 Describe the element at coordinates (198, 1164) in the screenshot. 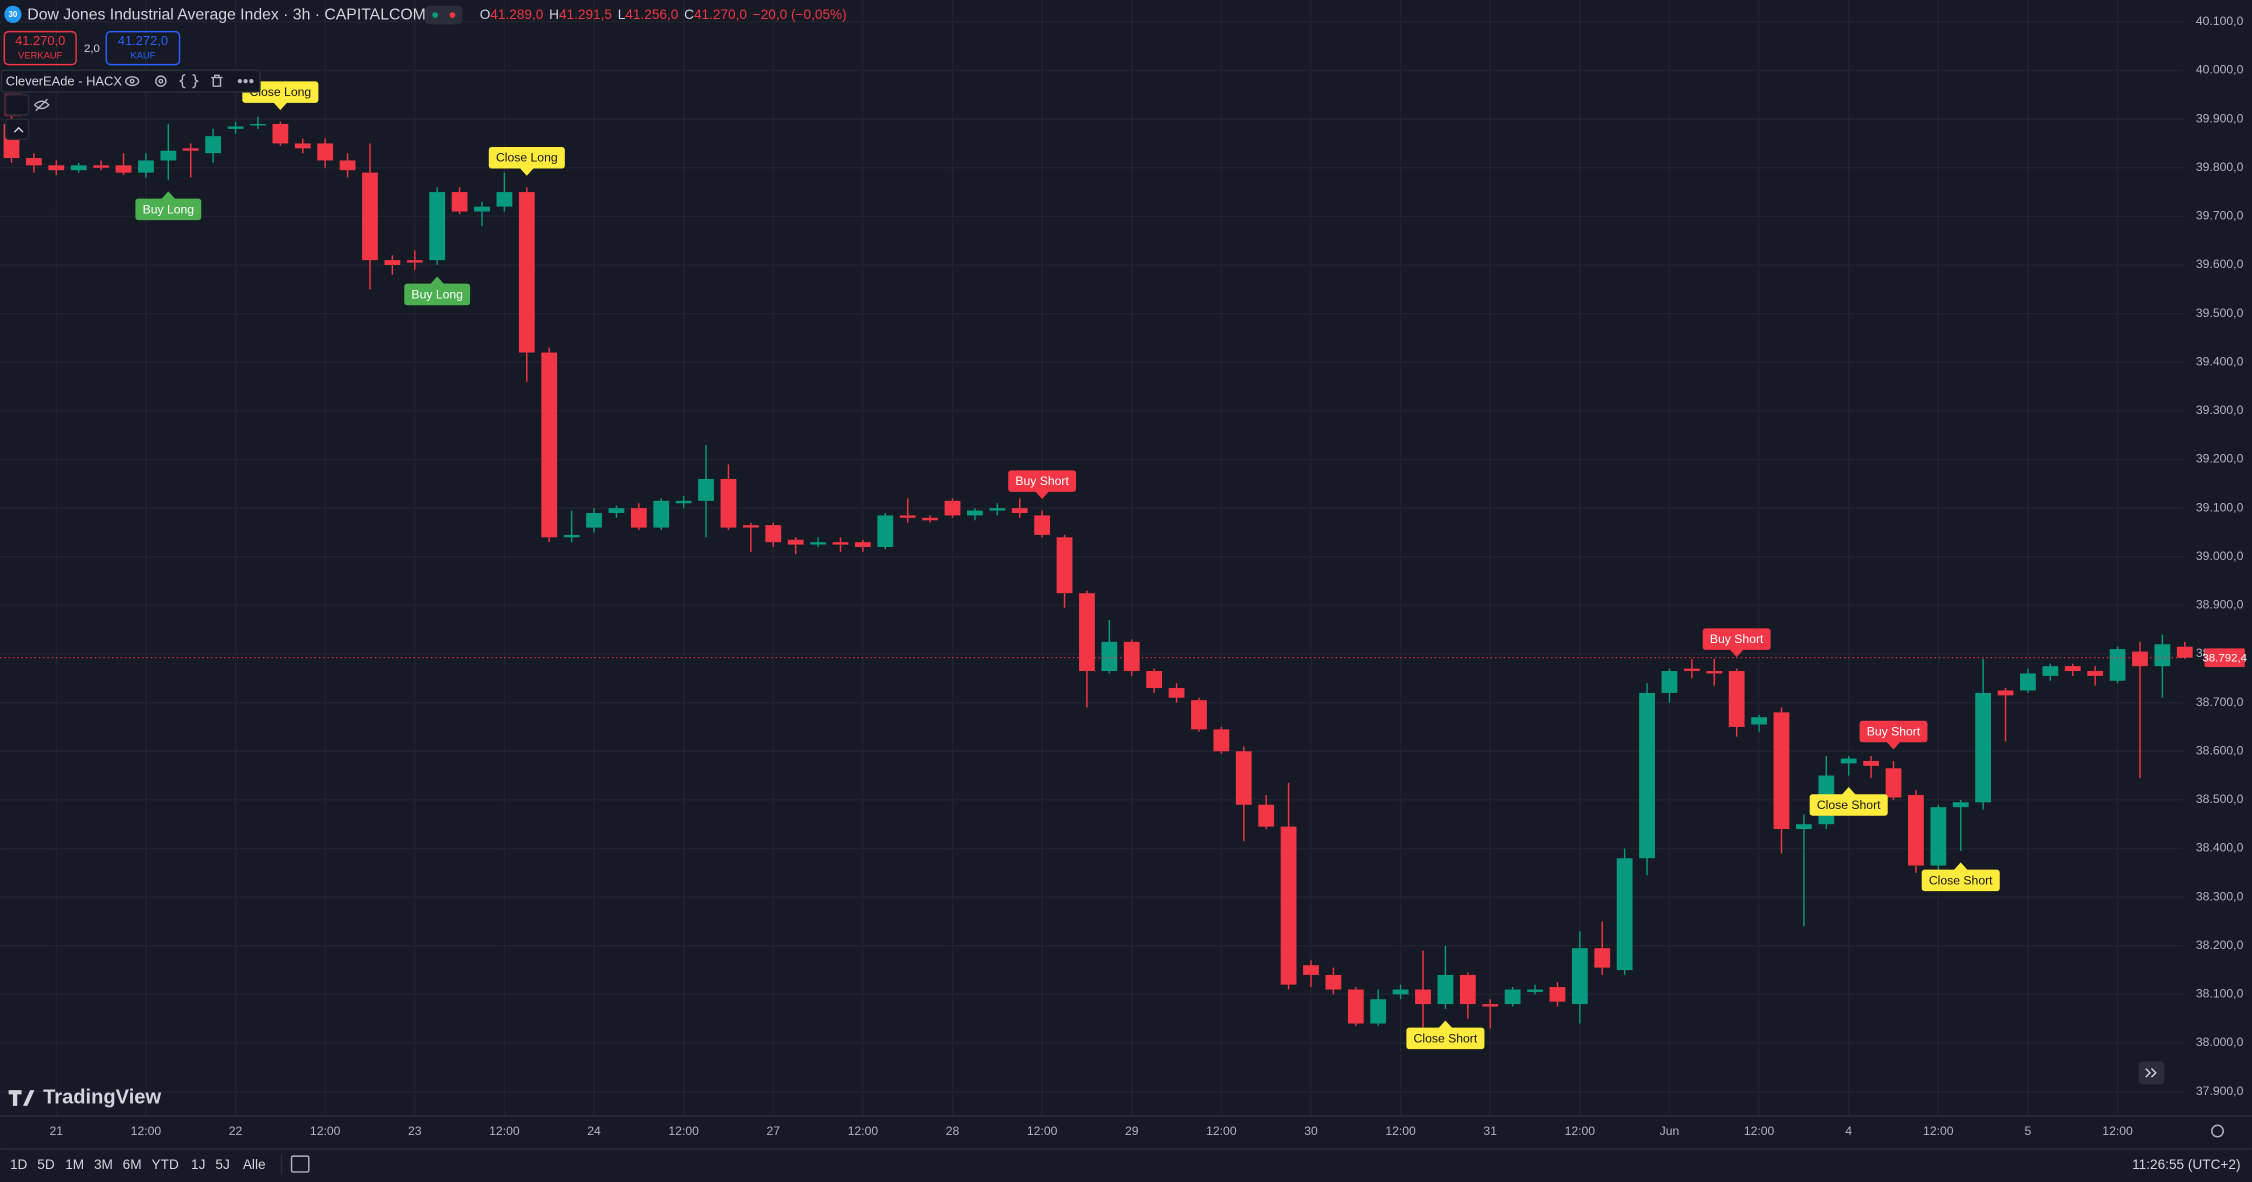

I see `range-button: 1J` at that location.